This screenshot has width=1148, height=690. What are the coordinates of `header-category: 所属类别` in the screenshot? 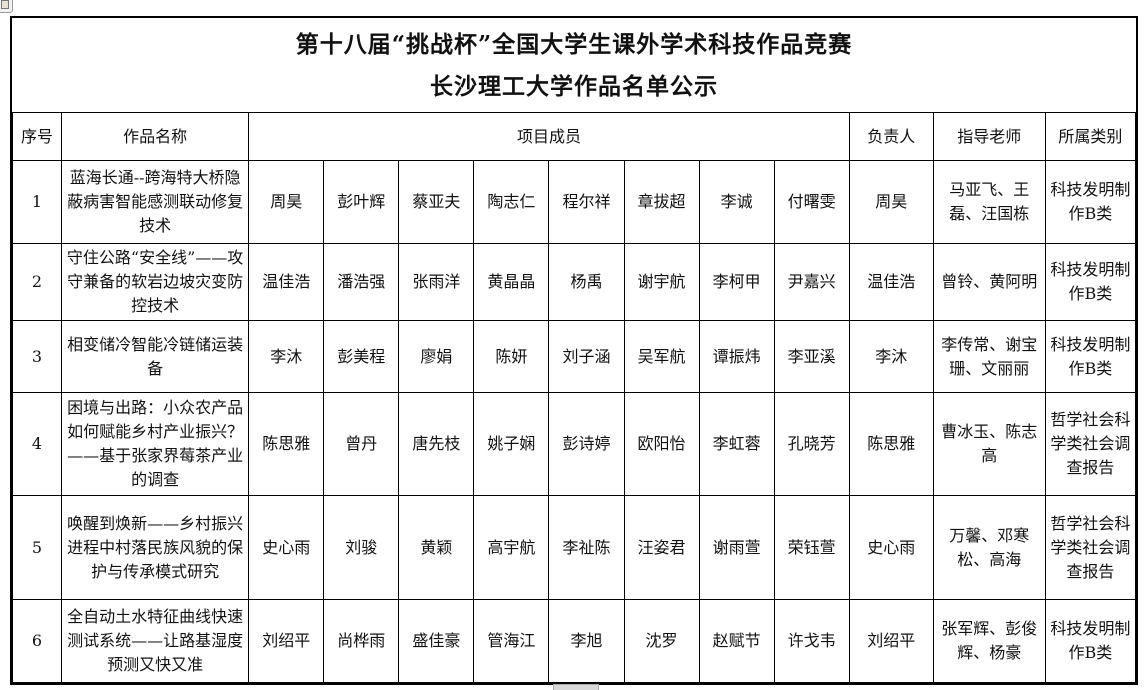 It's located at (1090, 136).